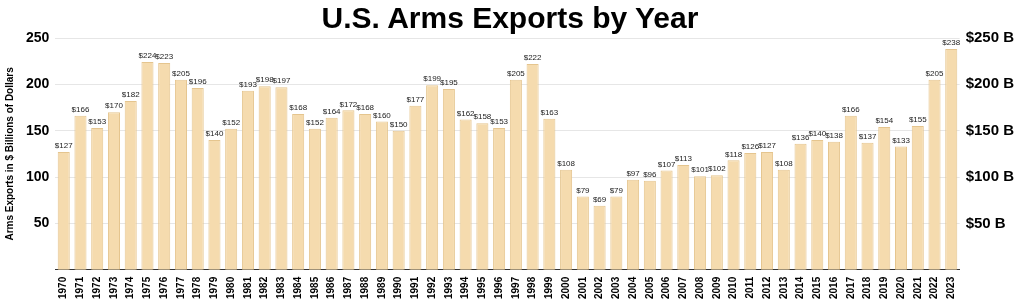  What do you see at coordinates (197, 287) in the screenshot?
I see `x-tick-label: 1978` at bounding box center [197, 287].